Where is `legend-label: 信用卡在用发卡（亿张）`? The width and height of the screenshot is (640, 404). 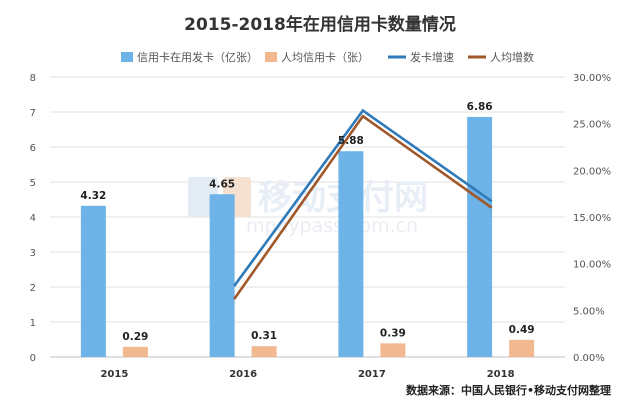
legend-label: 信用卡在用发卡（亿张） is located at coordinates (197, 57).